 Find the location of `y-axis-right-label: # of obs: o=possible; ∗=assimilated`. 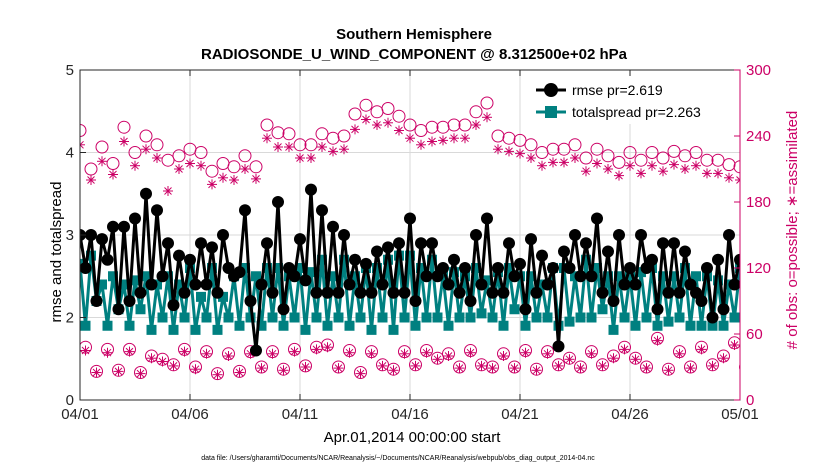

y-axis-right-label: # of obs: o=possible; ∗=assimilated is located at coordinates (792, 230).